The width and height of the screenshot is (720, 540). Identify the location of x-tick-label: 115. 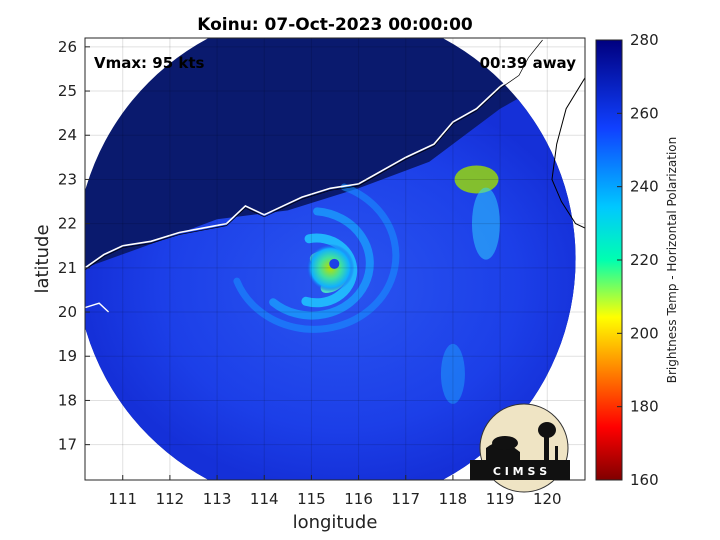
(311, 499).